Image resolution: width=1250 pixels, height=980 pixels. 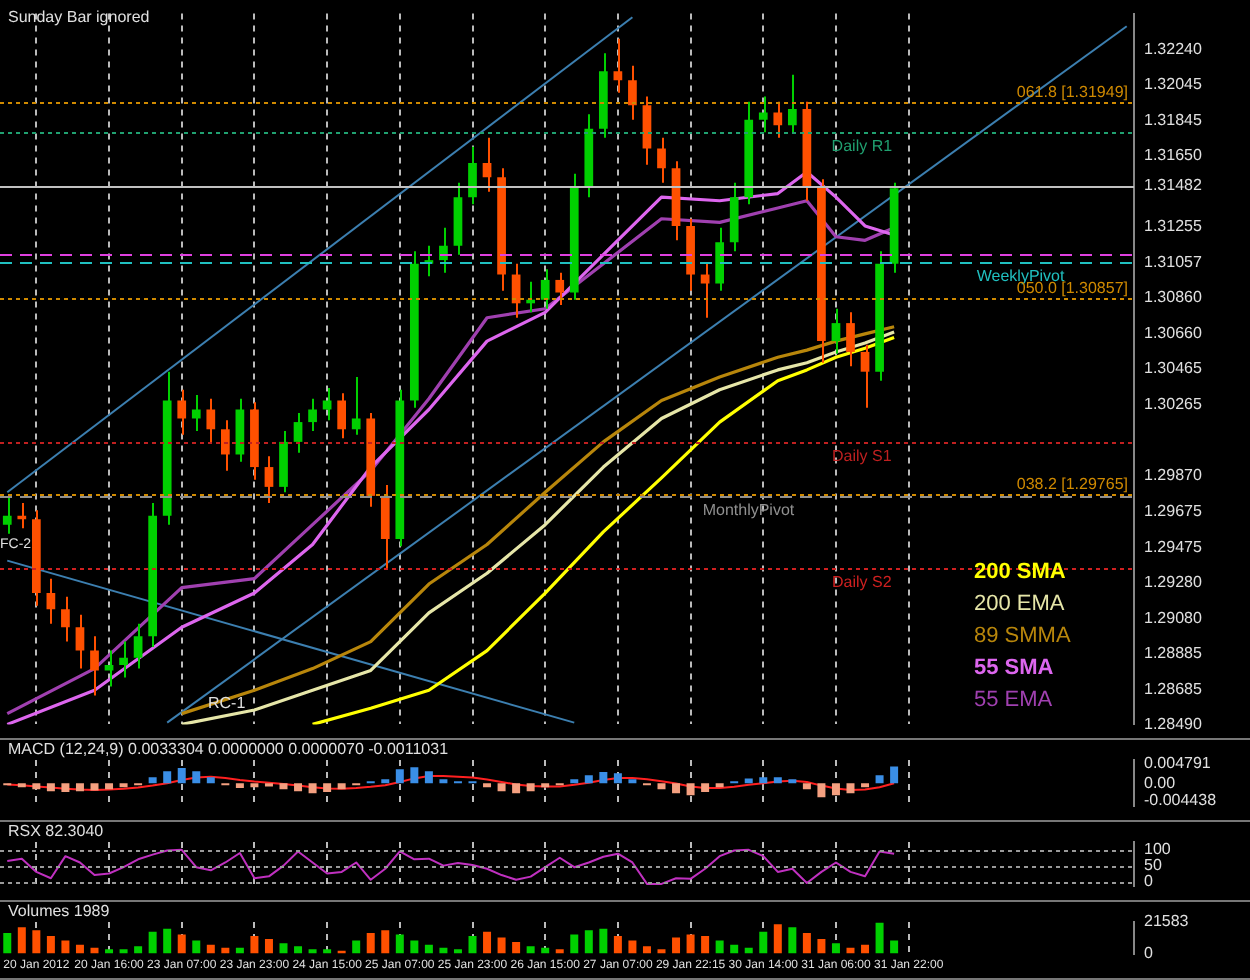 I want to click on chart-title: Volumes 1989, so click(x=59, y=911).